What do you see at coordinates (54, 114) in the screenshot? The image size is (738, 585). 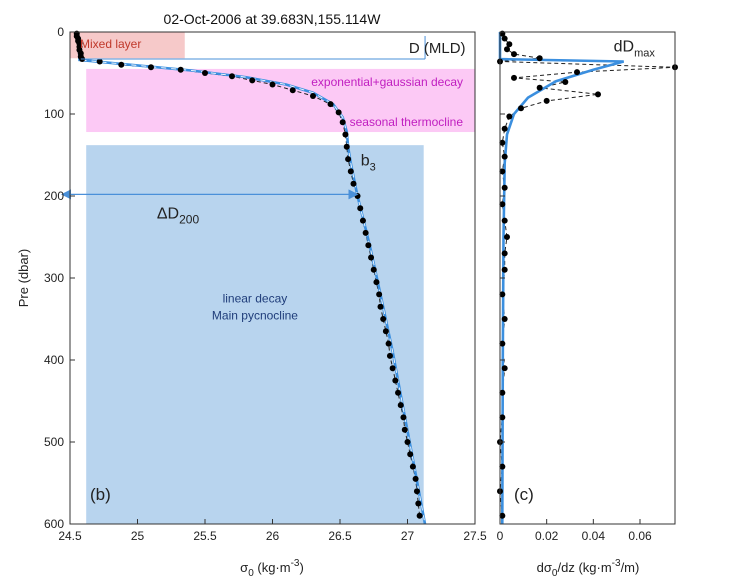 I see `y-tick-label: 100` at bounding box center [54, 114].